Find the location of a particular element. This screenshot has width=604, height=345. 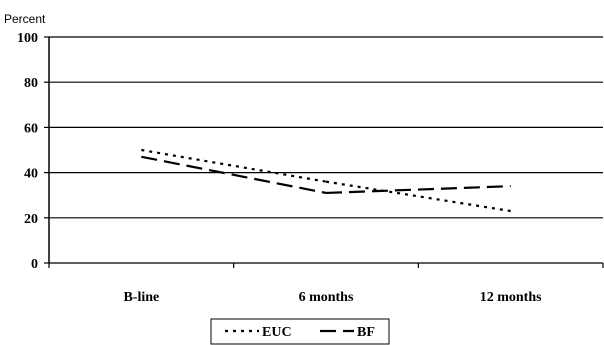

x-ticks: B-line 6 months 12 months is located at coordinates (326, 284).